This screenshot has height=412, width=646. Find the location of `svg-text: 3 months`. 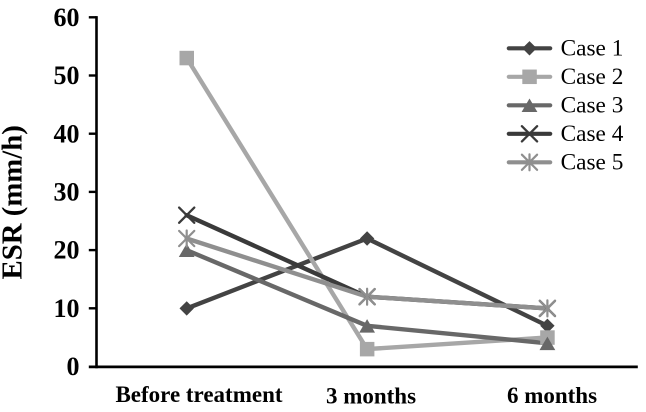

svg-text: 3 months is located at coordinates (371, 396).